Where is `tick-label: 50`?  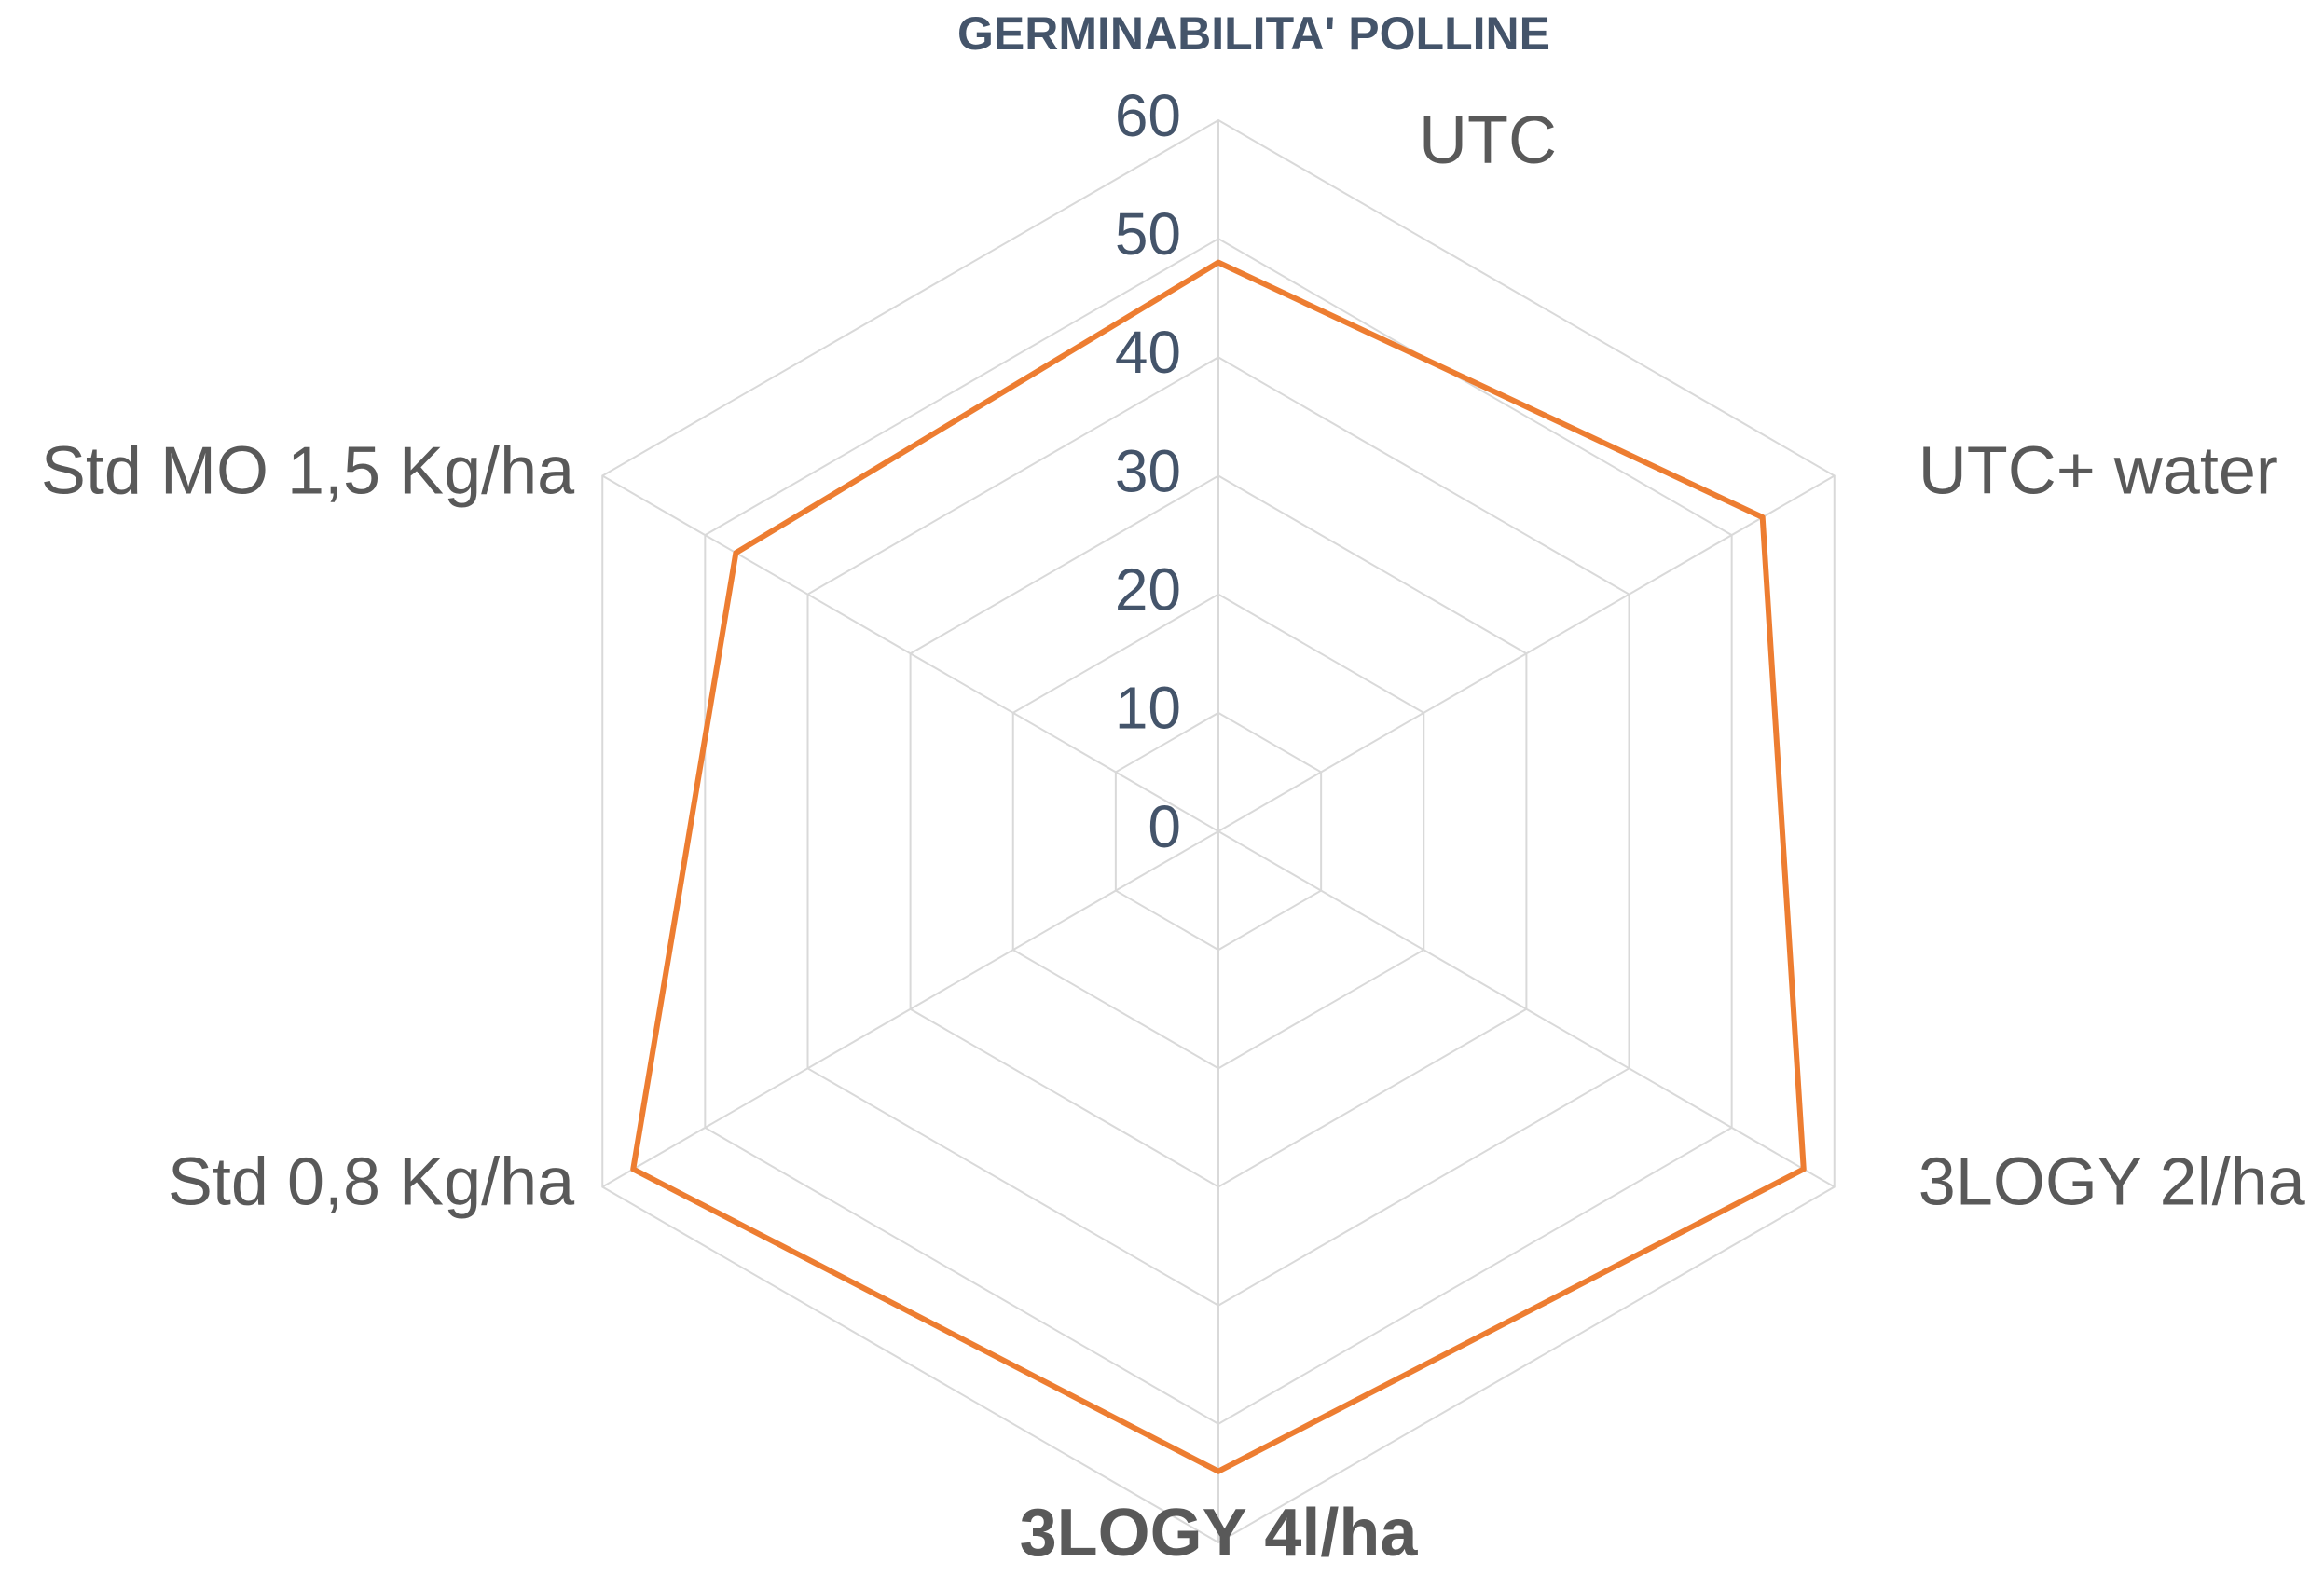 tick-label: 50 is located at coordinates (1148, 233).